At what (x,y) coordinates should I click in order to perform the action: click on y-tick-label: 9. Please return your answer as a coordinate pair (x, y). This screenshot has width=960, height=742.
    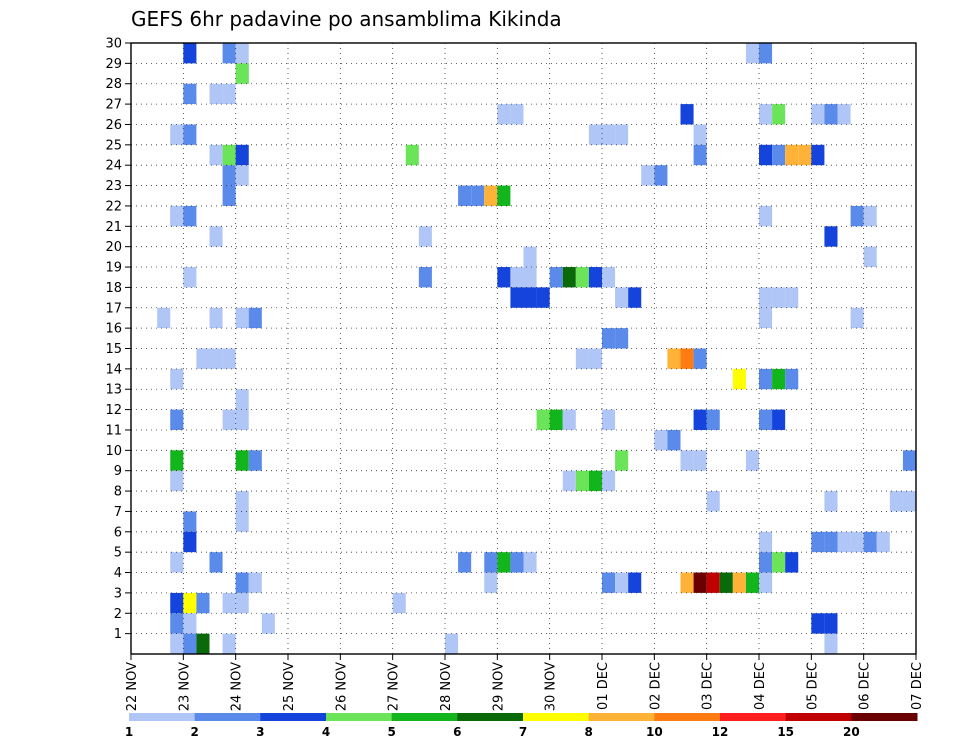
    Looking at the image, I should click on (118, 471).